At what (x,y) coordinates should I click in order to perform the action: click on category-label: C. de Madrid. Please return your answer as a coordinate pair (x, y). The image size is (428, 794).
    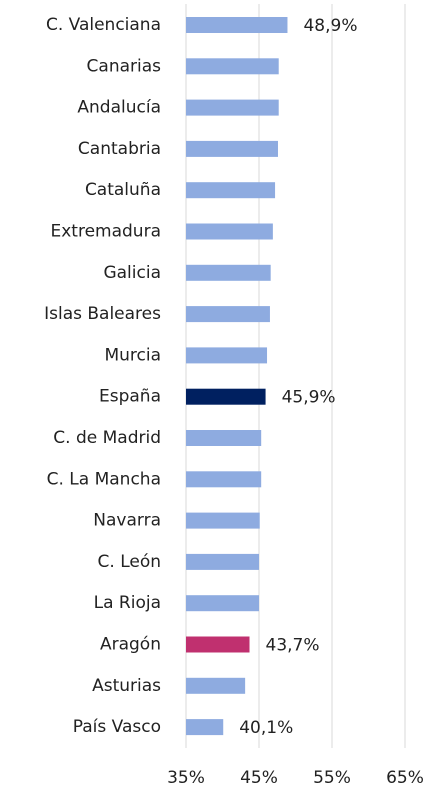
    Looking at the image, I should click on (107, 438).